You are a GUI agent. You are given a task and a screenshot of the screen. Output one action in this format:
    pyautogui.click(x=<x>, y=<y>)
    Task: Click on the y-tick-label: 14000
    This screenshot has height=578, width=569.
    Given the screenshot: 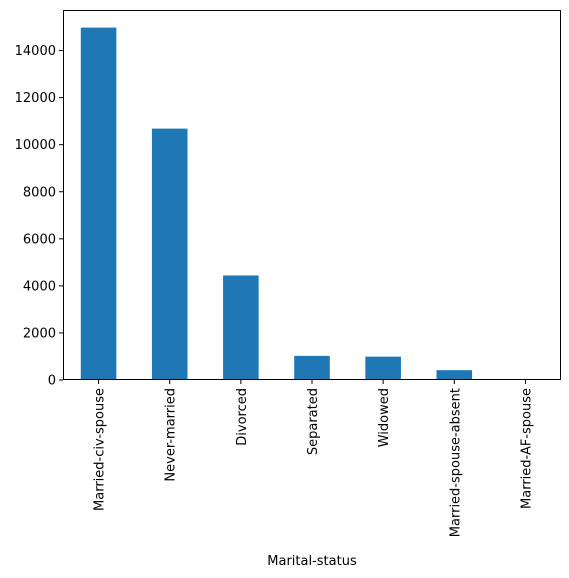 What is the action you would take?
    pyautogui.click(x=35, y=51)
    